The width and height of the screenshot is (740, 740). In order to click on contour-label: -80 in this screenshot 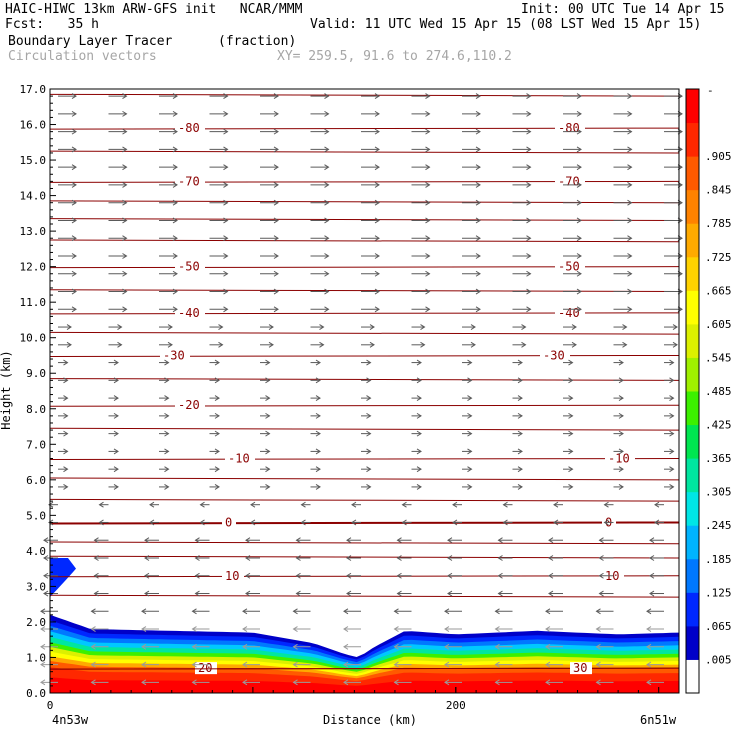, I will do `click(189, 128)`.